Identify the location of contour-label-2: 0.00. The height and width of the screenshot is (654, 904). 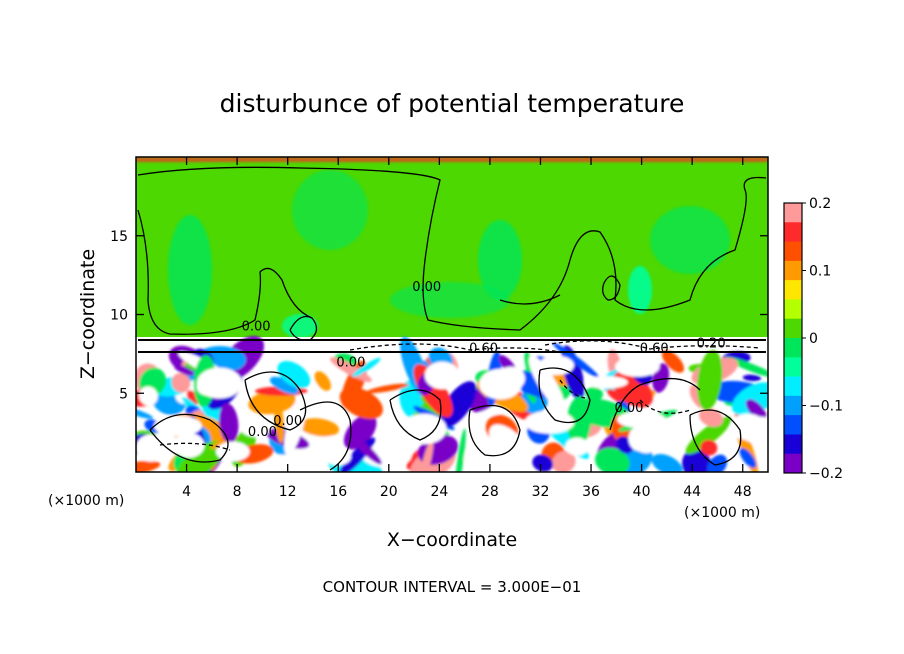
(262, 432).